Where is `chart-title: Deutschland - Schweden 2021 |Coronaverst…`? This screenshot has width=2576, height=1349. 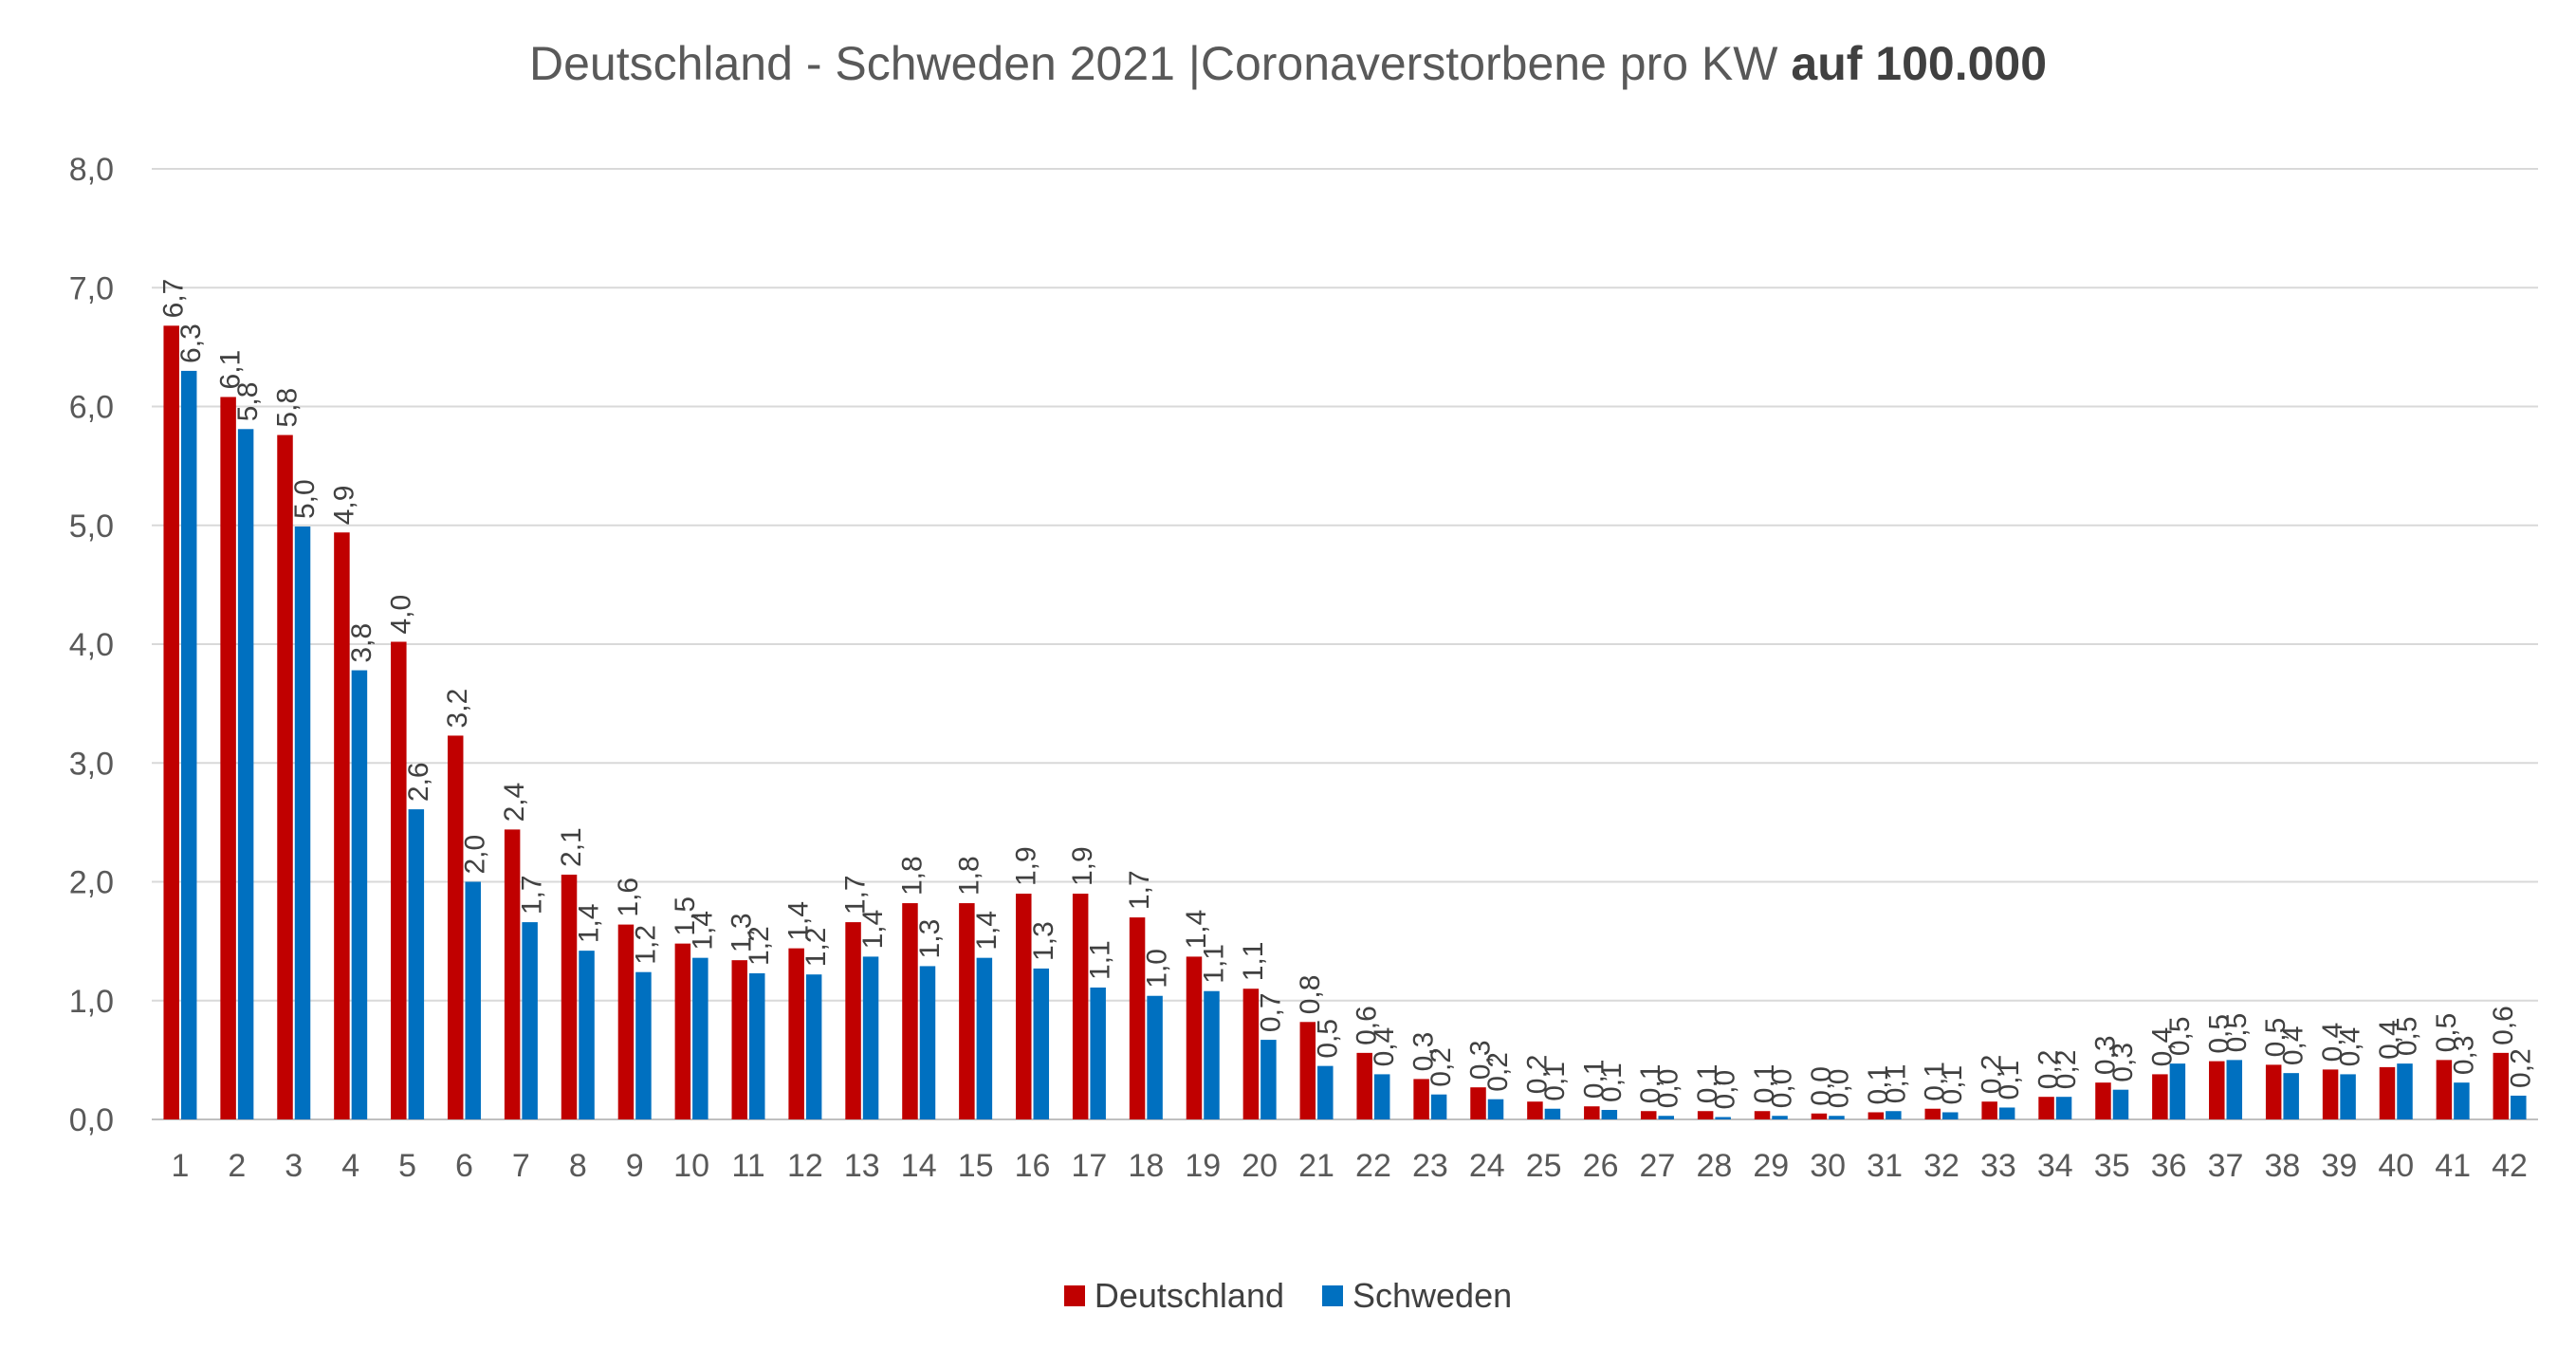
chart-title: Deutschland - Schweden 2021 |Coronaverst… is located at coordinates (1288, 64).